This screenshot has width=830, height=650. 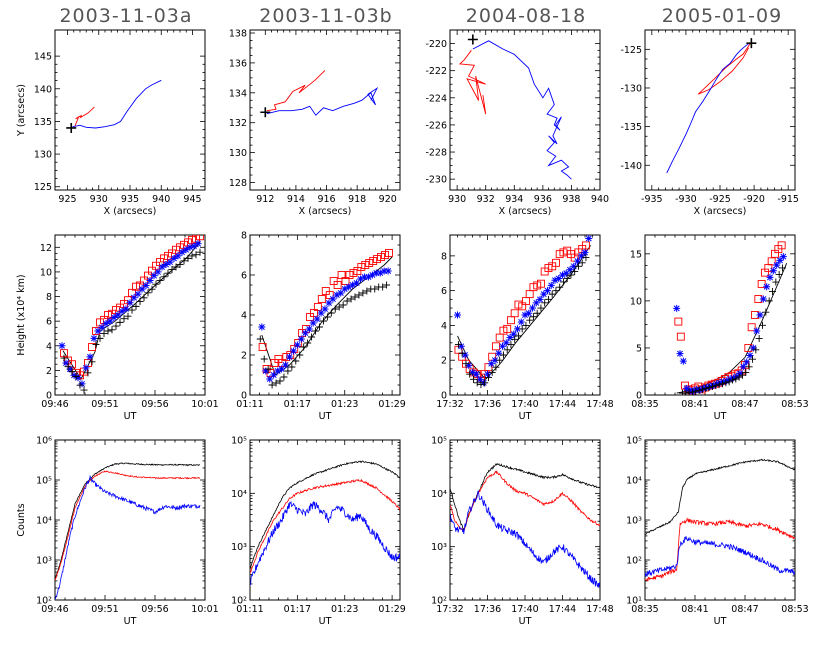 I want to click on x-tick-label: 17:40, so click(x=524, y=609).